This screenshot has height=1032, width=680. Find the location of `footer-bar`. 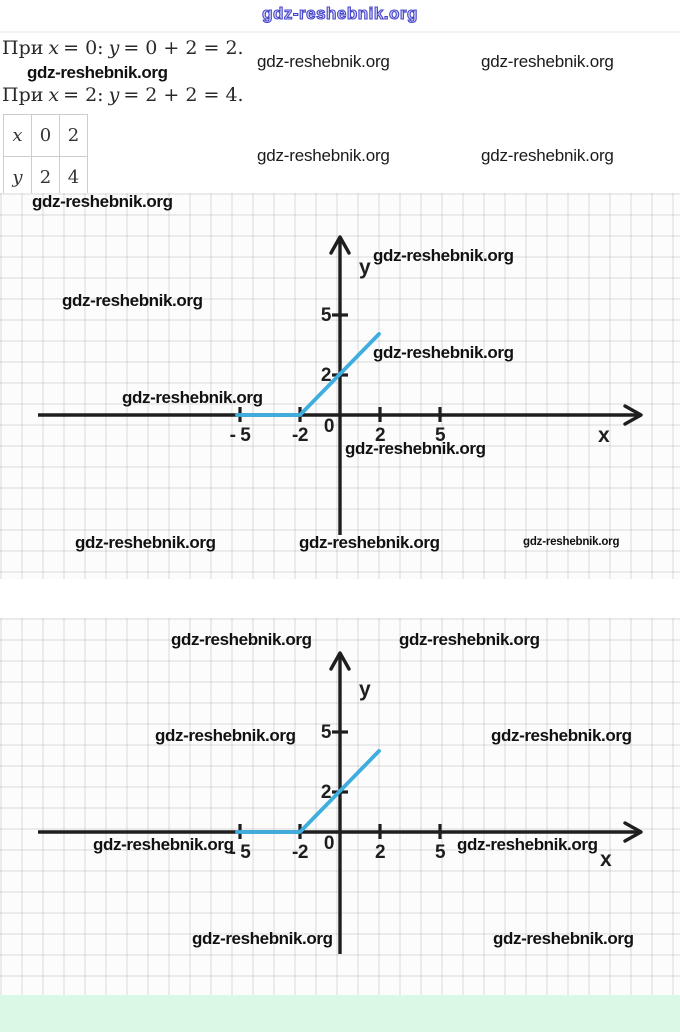

footer-bar is located at coordinates (340, 1013).